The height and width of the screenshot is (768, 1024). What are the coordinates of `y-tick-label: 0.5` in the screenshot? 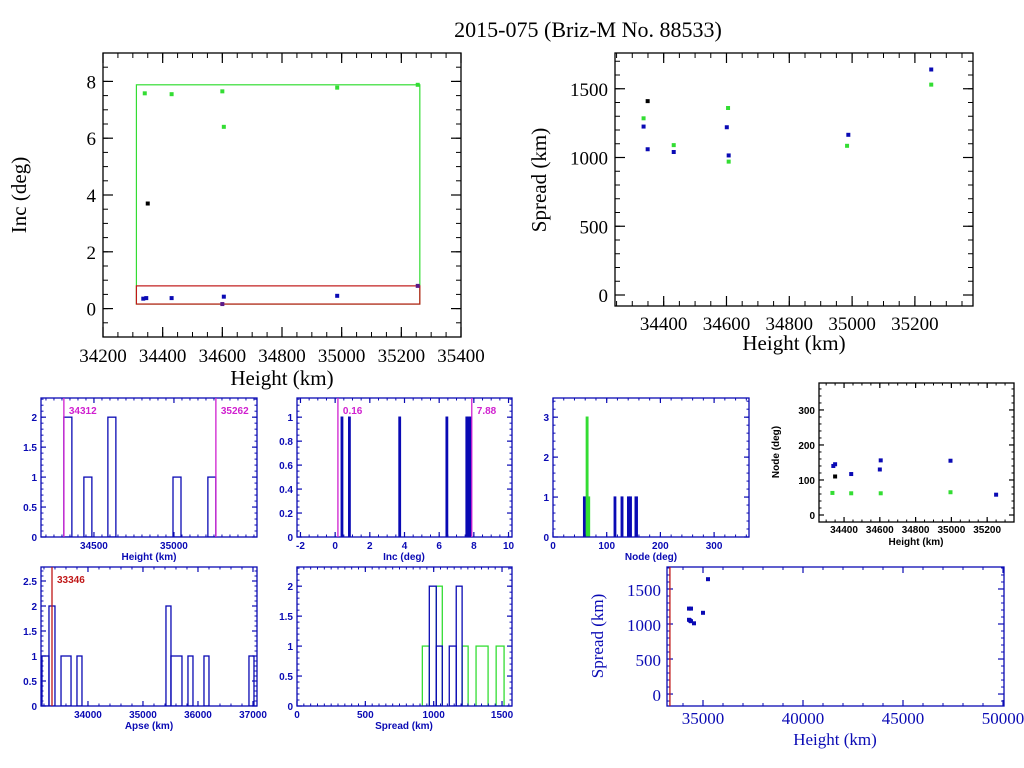 It's located at (30, 682).